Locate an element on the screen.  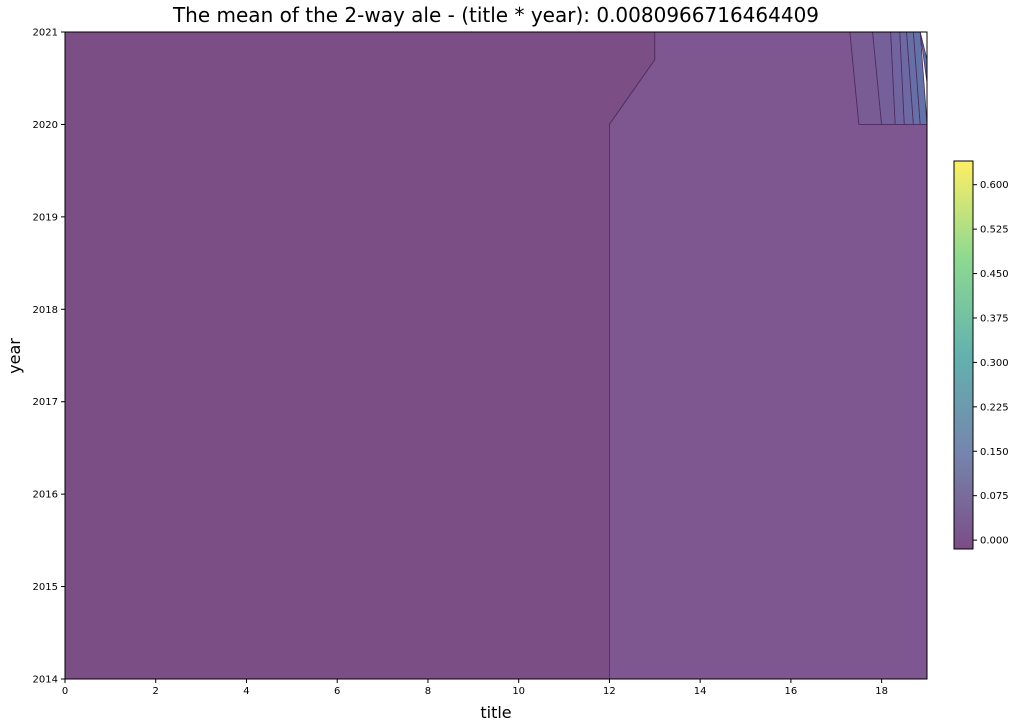
x-tick-label: 10 is located at coordinates (518, 691).